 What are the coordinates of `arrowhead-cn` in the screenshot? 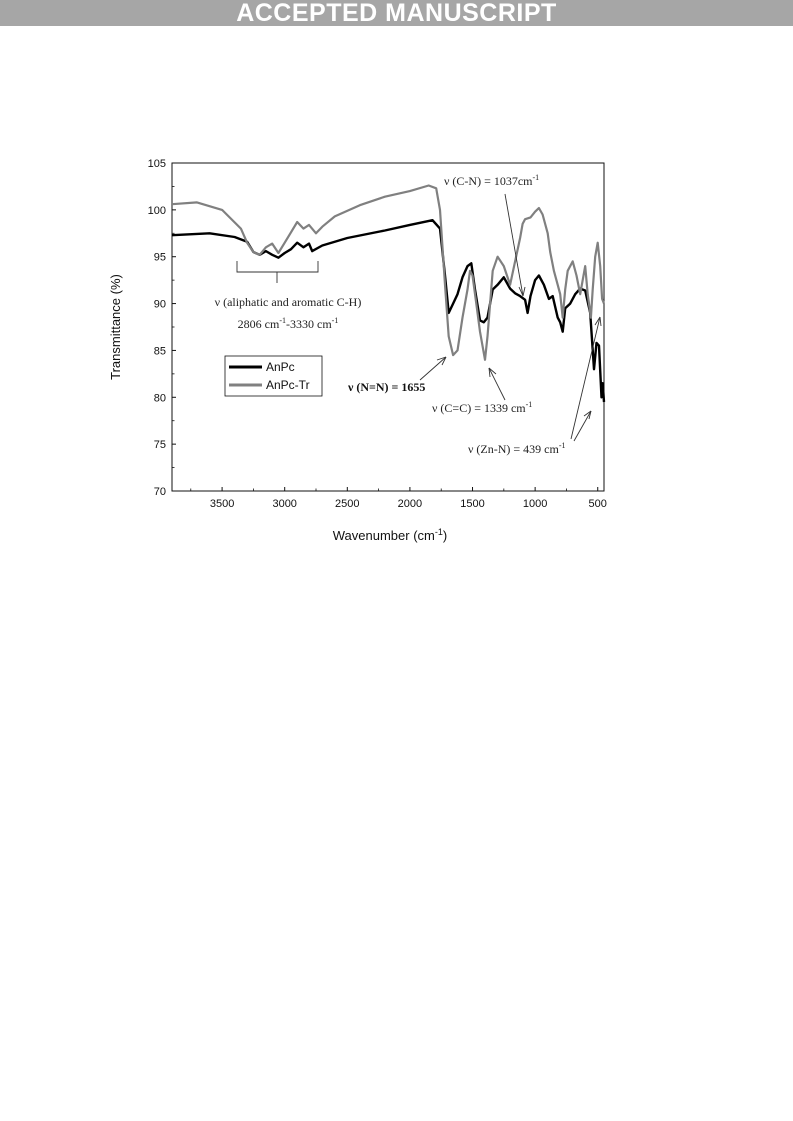 It's located at (522, 291).